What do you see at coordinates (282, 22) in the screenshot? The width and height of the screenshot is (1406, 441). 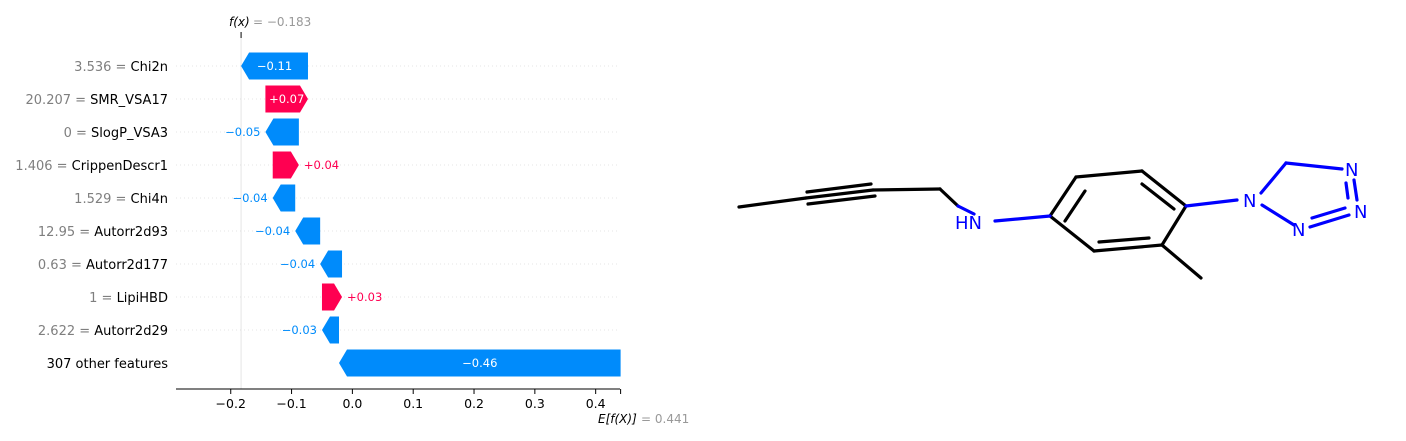 I see `fx-value: = −0.183` at bounding box center [282, 22].